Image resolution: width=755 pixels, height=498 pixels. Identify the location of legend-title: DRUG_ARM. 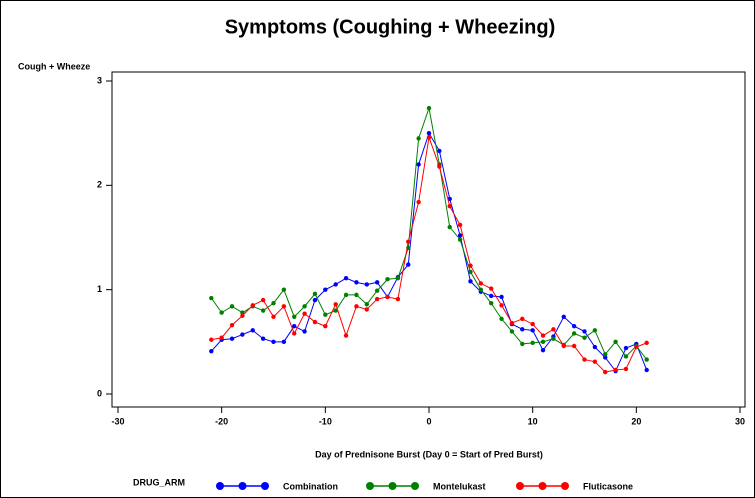
(159, 482).